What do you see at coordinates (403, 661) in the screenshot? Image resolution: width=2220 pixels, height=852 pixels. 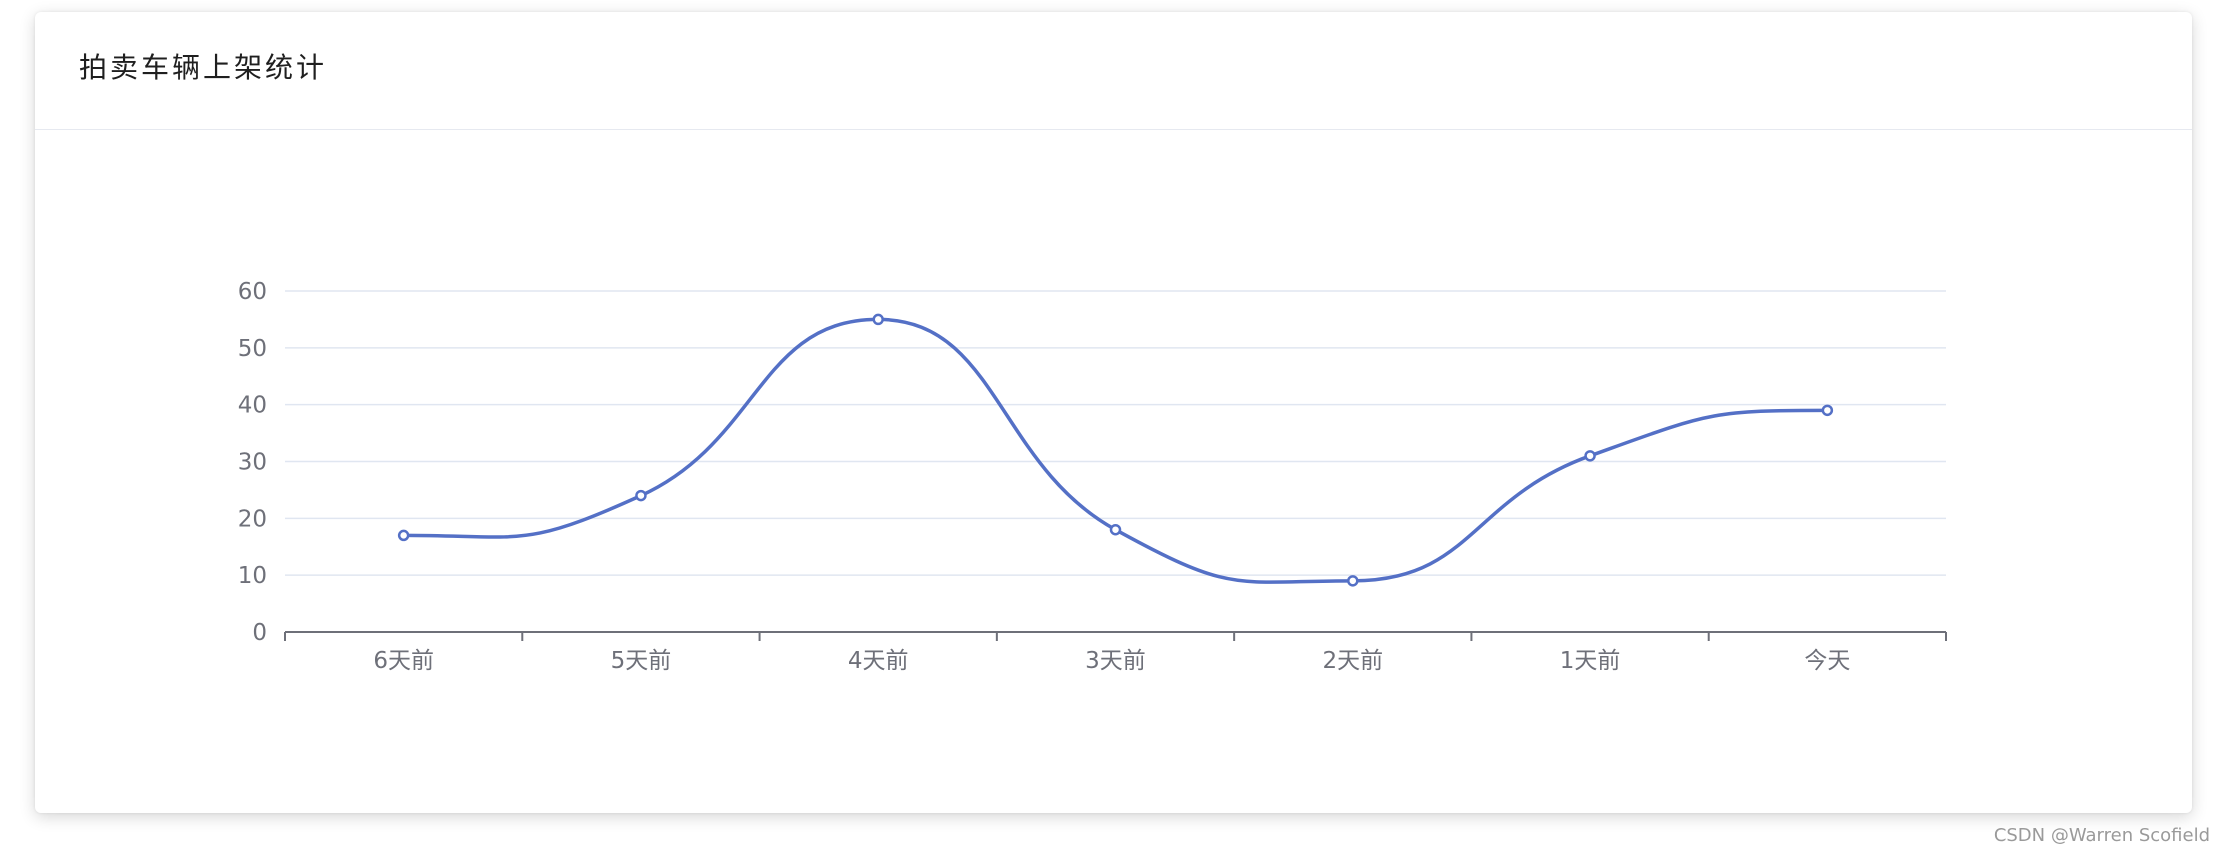 I see `x-tick-label: 6天前` at bounding box center [403, 661].